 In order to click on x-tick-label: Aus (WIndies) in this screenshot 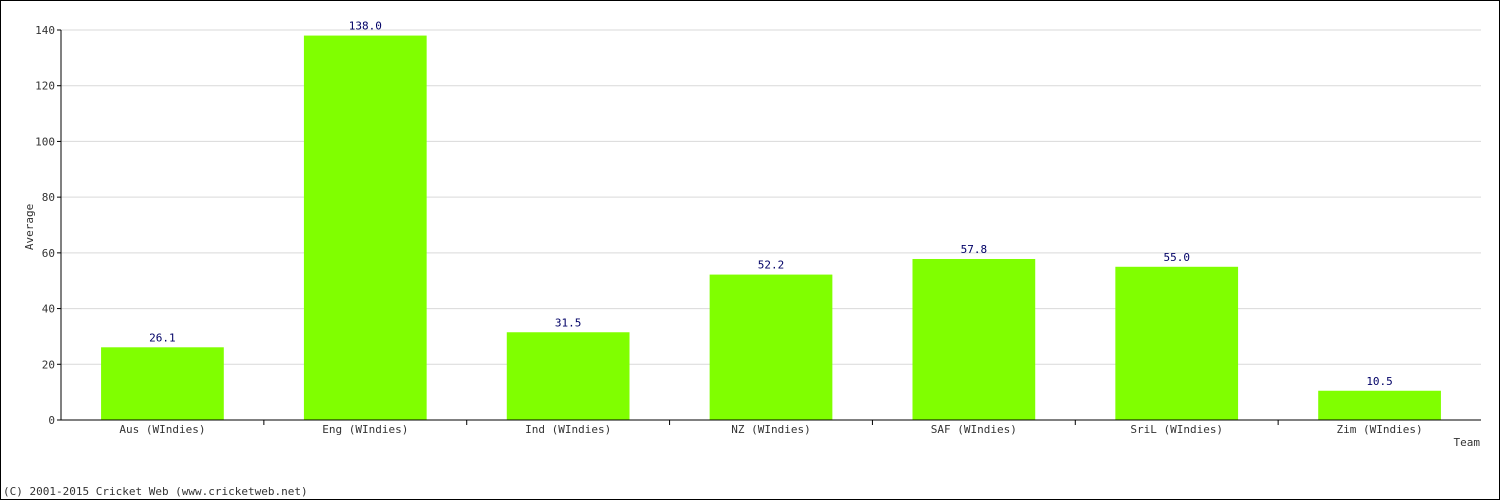, I will do `click(162, 429)`.